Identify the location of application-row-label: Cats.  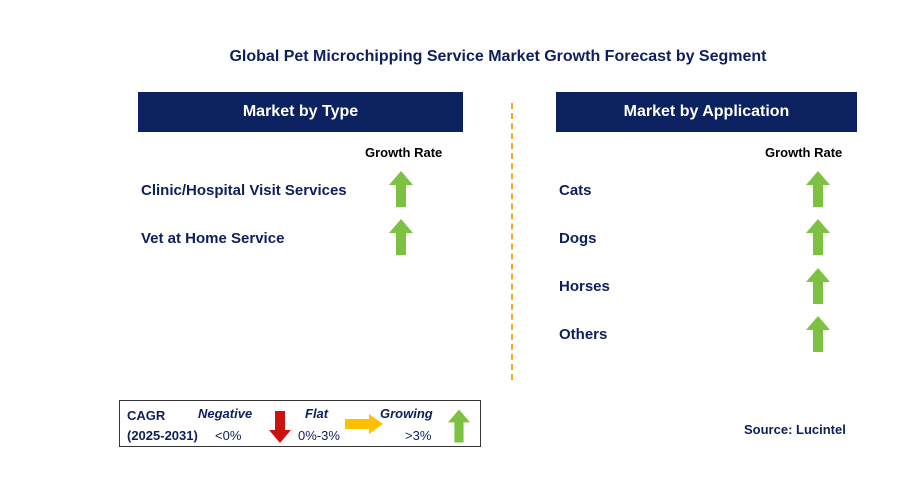
(575, 190).